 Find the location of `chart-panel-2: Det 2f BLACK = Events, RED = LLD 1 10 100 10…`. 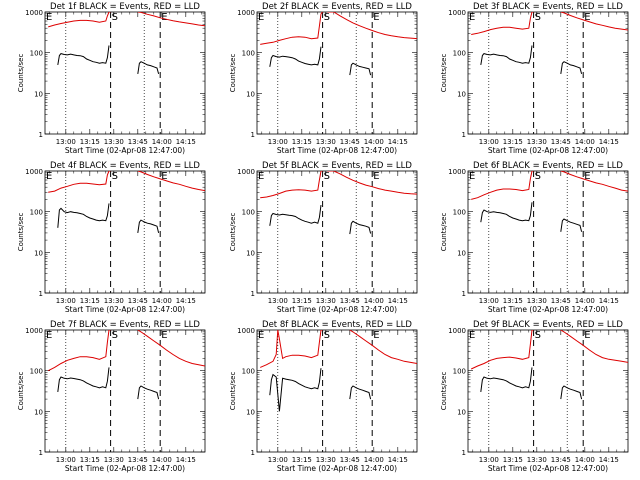

chart-panel-2: Det 2f BLACK = Events, RED = LLD 1 10 100 10… is located at coordinates (323, 78).